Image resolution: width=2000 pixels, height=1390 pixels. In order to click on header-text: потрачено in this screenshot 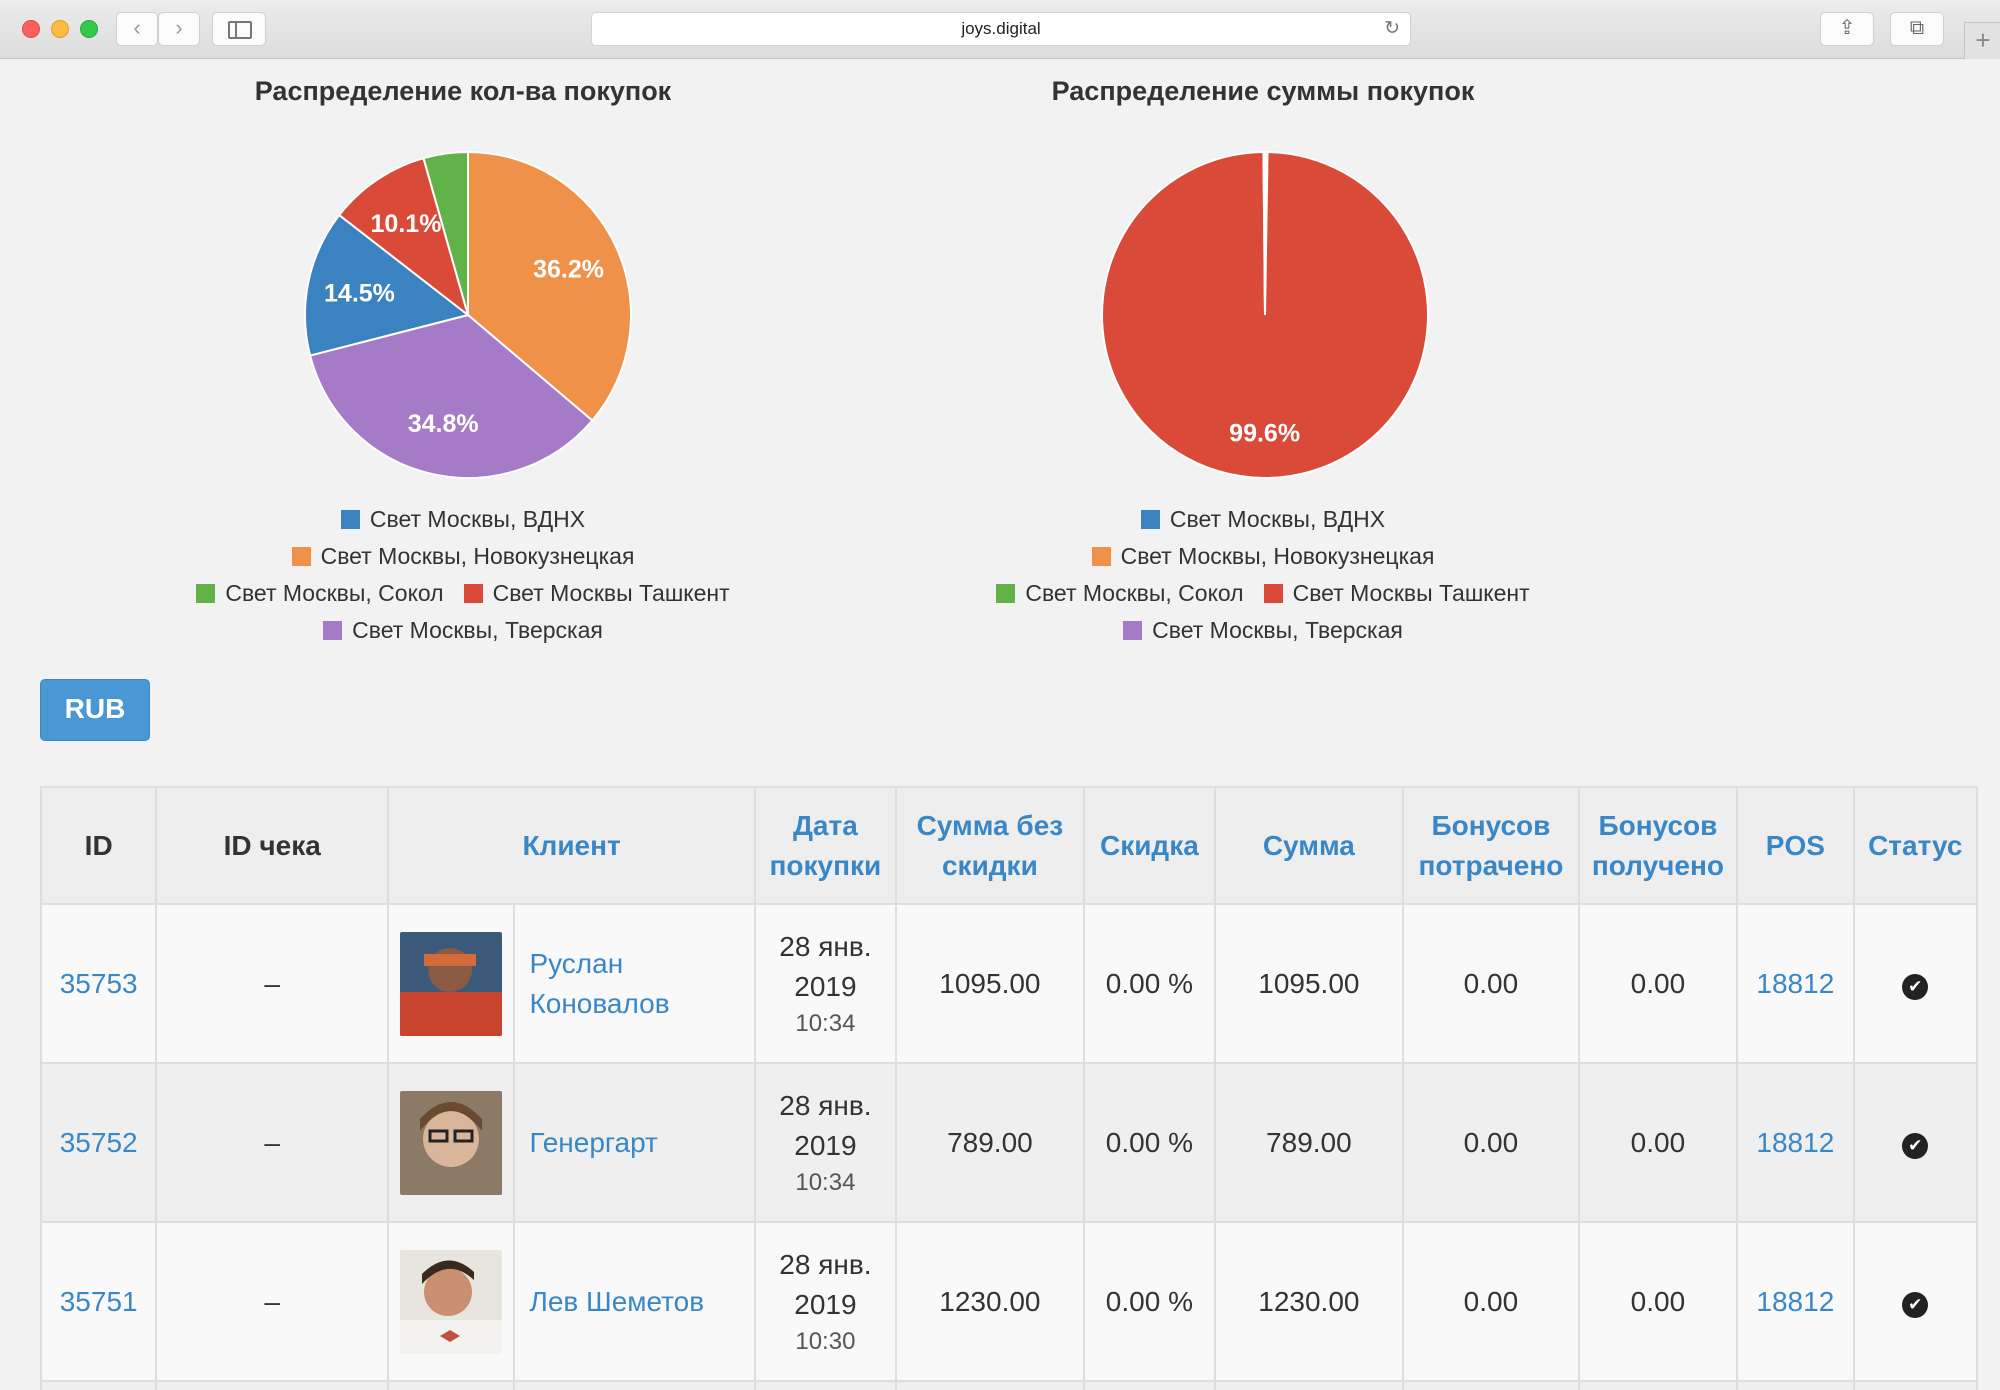, I will do `click(1491, 865)`.